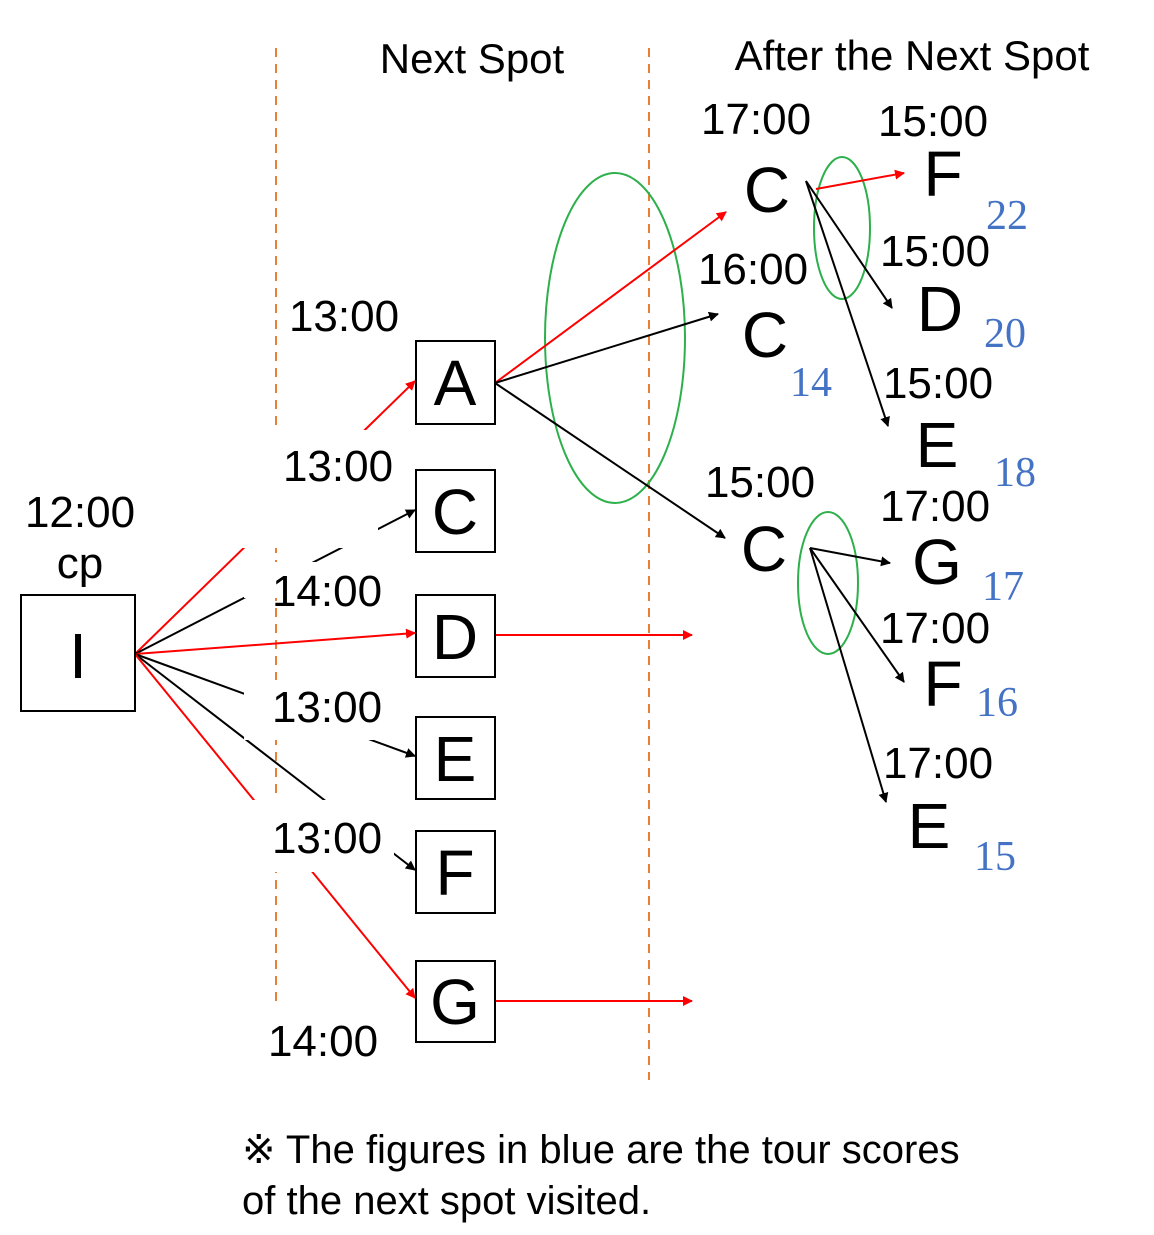  I want to click on next-spot-c: C, so click(455, 511).